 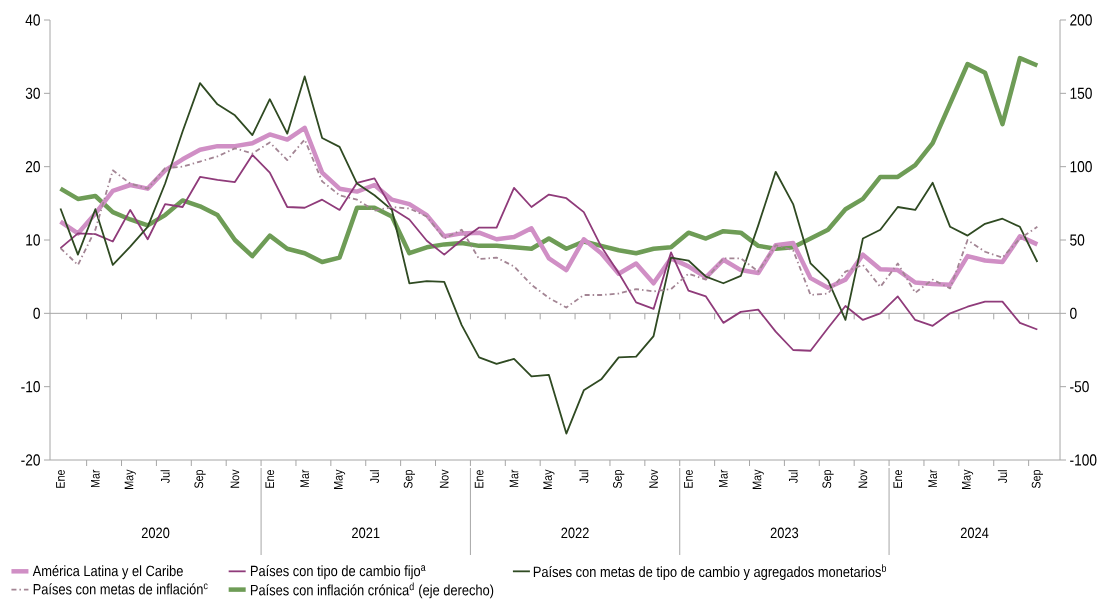 I want to click on legend-label: América Latina y el Caribe, so click(x=107, y=572).